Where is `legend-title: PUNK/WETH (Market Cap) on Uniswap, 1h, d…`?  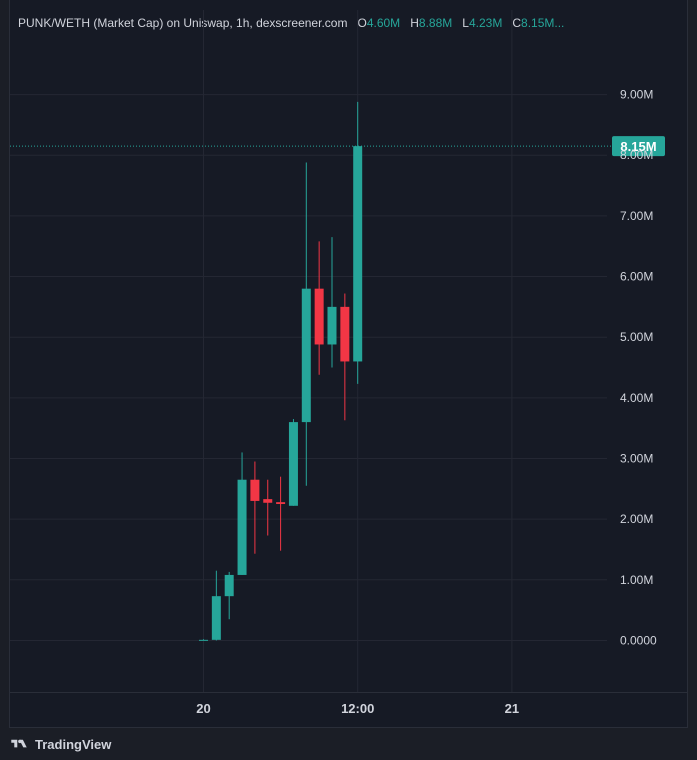
legend-title: PUNK/WETH (Market Cap) on Uniswap, 1h, d… is located at coordinates (183, 23).